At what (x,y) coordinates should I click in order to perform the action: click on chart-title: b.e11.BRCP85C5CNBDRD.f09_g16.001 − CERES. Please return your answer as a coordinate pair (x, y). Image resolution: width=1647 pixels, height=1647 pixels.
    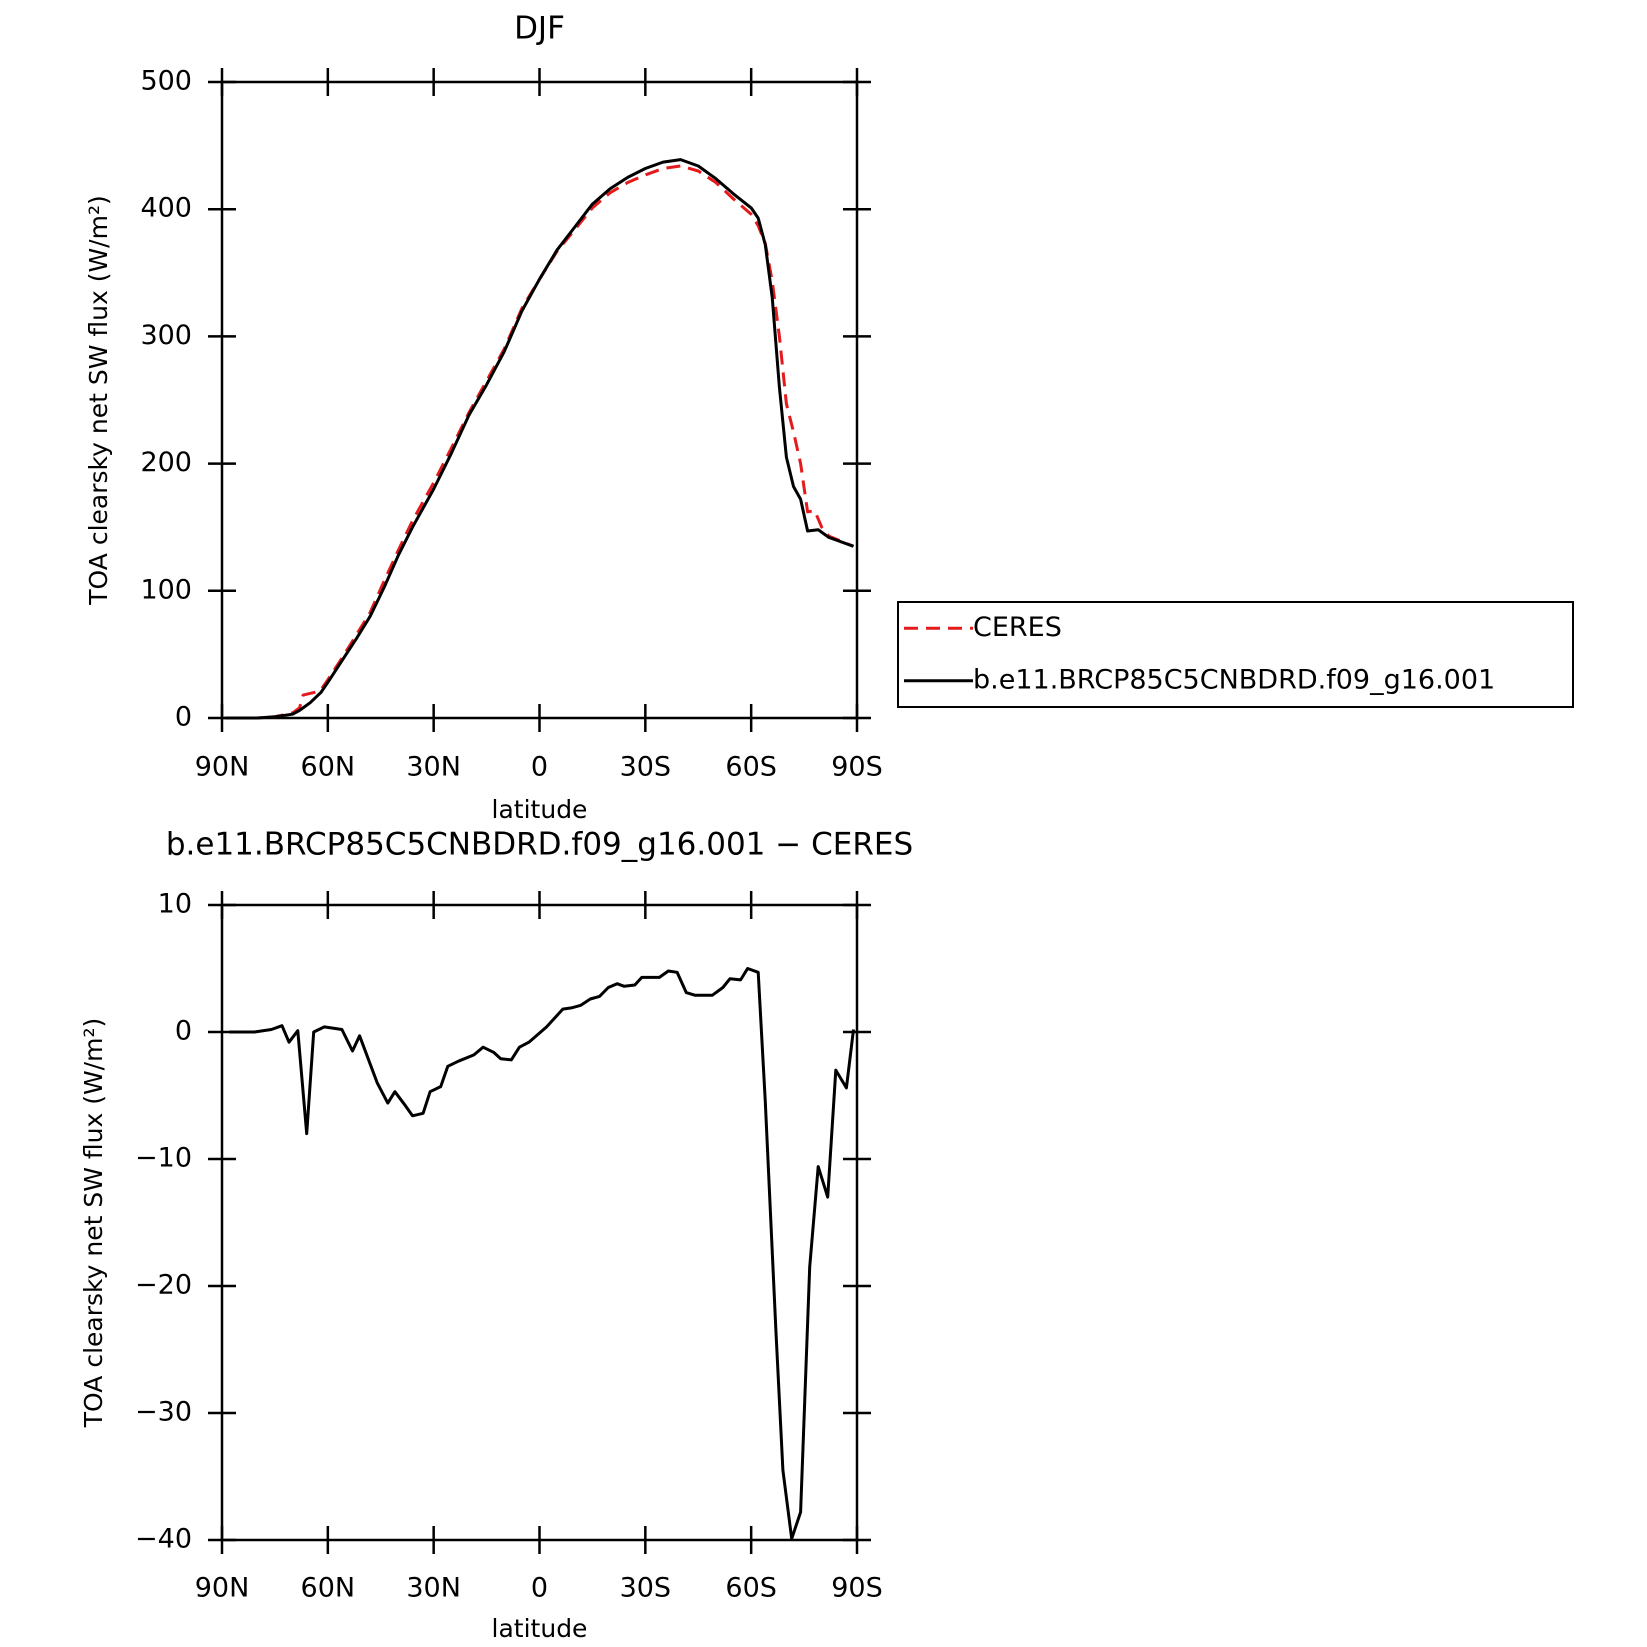
    Looking at the image, I should click on (539, 845).